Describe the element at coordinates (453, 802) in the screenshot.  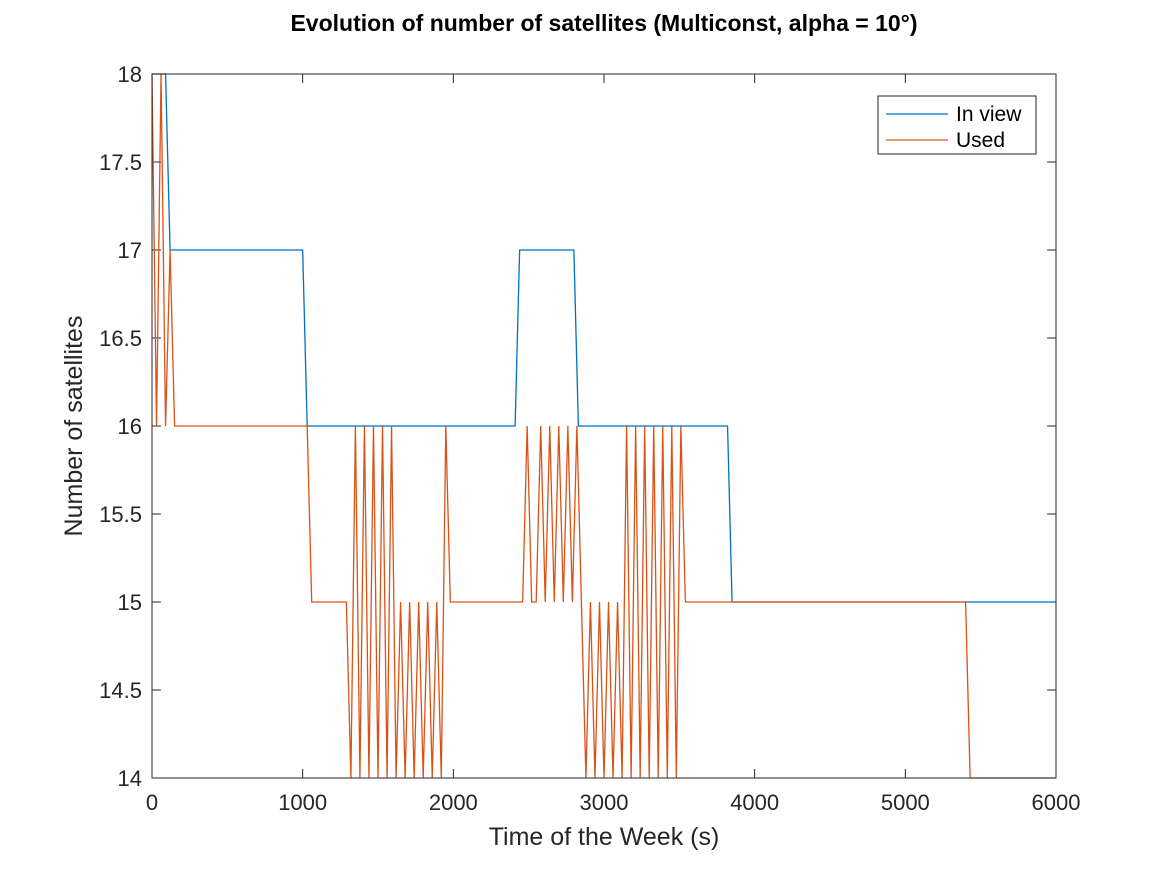
I see `x-tick-label: 2000` at that location.